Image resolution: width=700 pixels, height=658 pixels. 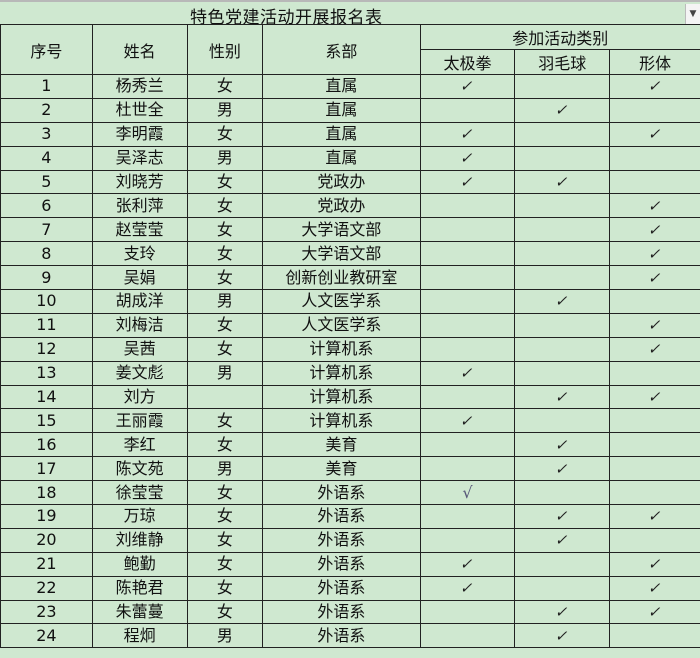 What do you see at coordinates (46, 349) in the screenshot?
I see `index-cell: 12` at bounding box center [46, 349].